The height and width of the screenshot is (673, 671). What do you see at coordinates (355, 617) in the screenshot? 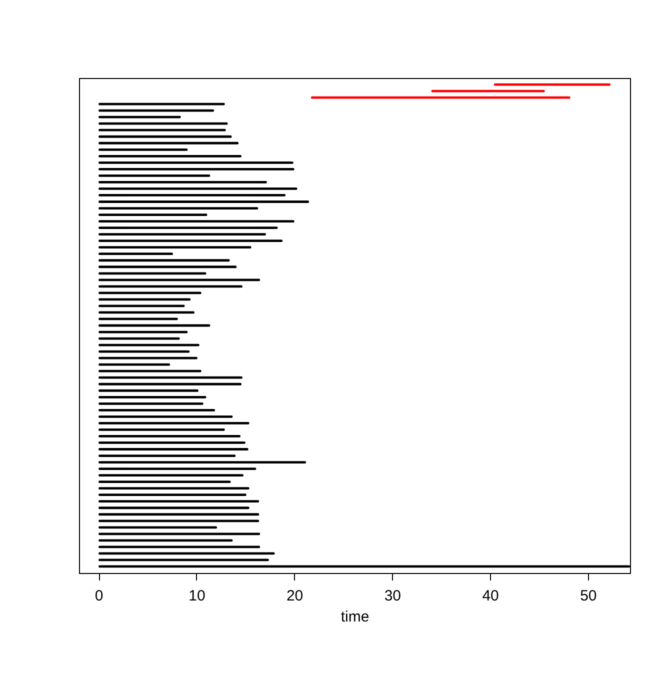
I see `x-axis-title: time` at bounding box center [355, 617].